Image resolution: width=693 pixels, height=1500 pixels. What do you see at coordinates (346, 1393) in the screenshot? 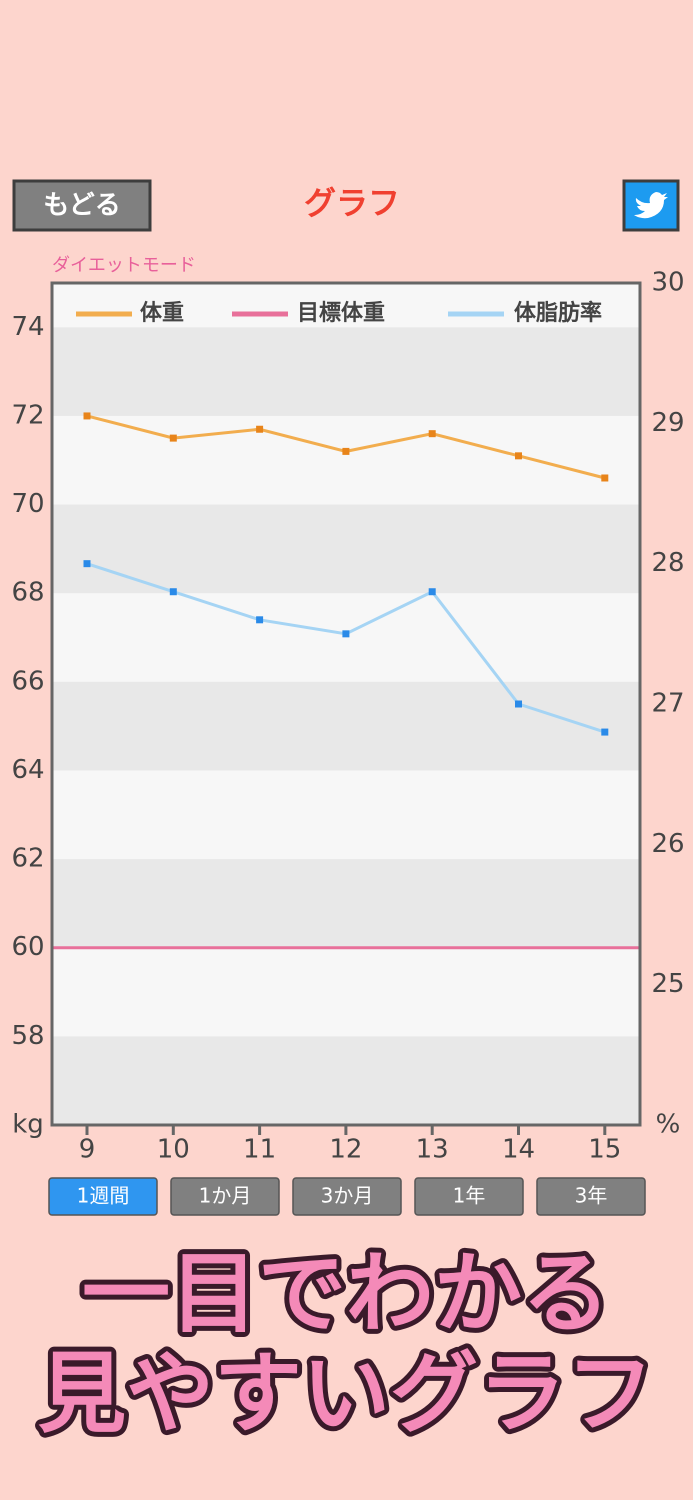
I see `caption-line: 見やすいグラフ` at bounding box center [346, 1393].